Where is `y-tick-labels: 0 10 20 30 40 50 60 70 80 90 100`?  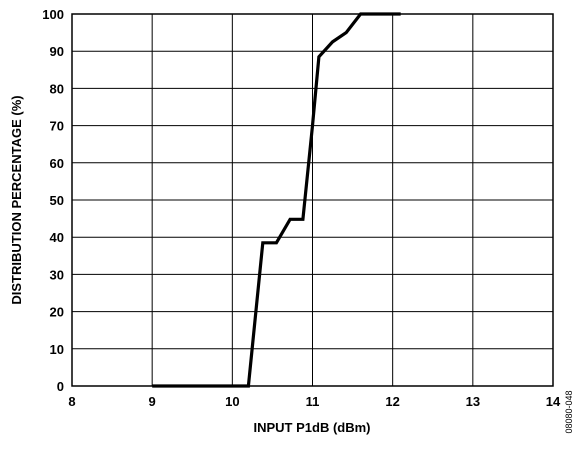
y-tick-labels: 0 10 20 30 40 50 60 70 80 90 100 is located at coordinates (53, 200).